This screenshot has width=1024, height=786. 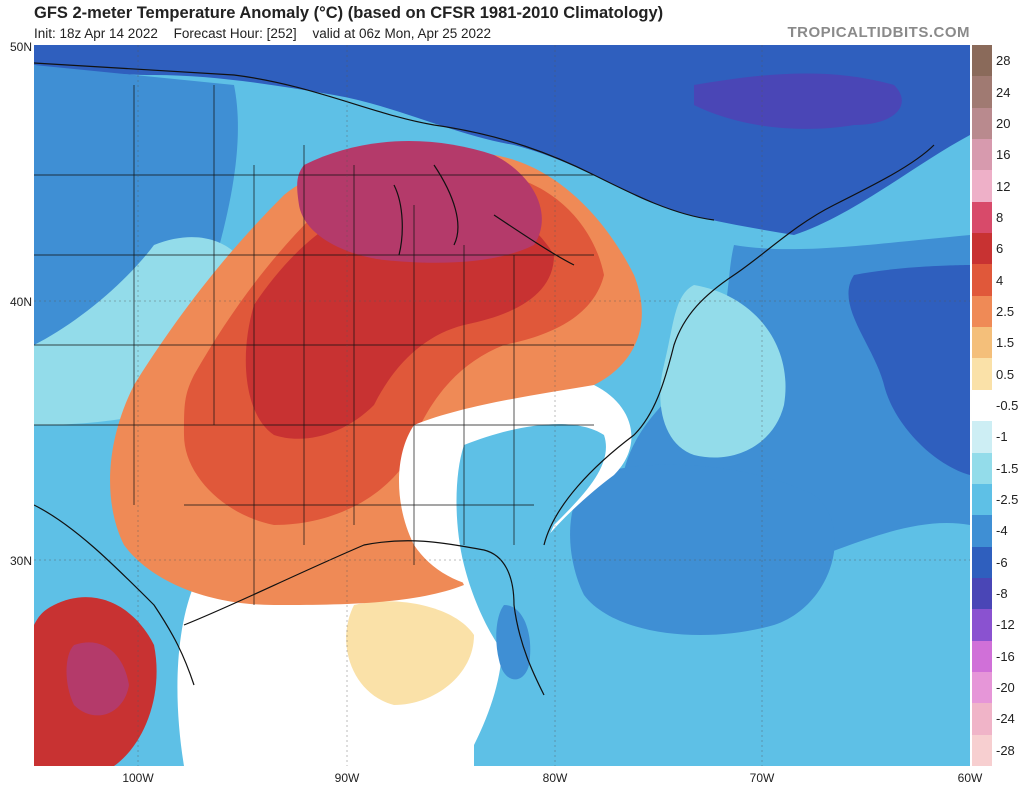 I want to click on colorbar-level: -2.5, so click(x=997, y=499).